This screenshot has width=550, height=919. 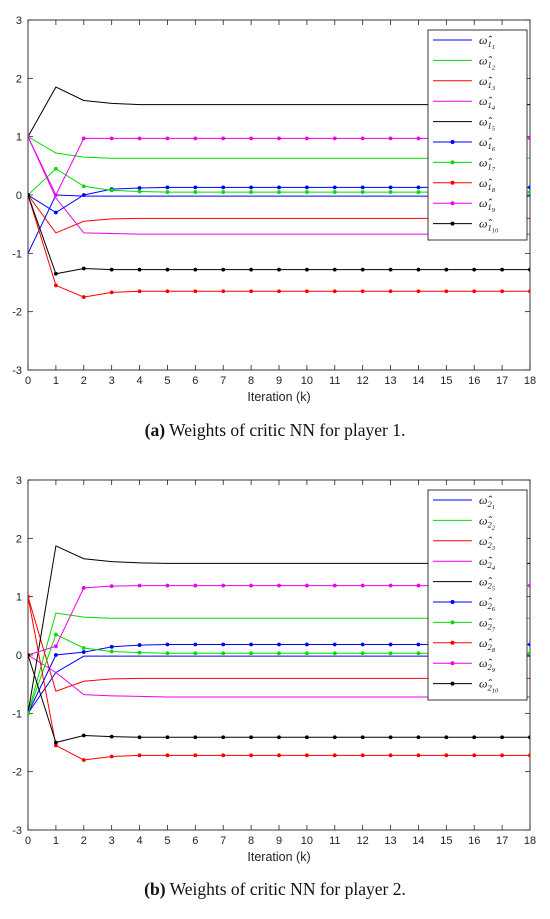 What do you see at coordinates (17, 773) in the screenshot?
I see `chart-b-ytick-label: -2` at bounding box center [17, 773].